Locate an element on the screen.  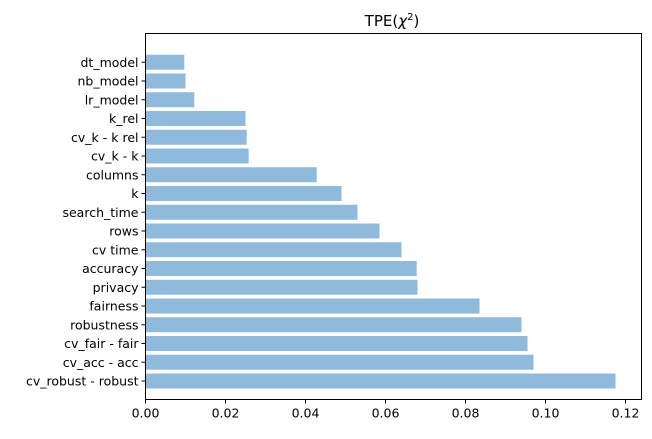
y-tick-label: cv time is located at coordinates (115, 249).